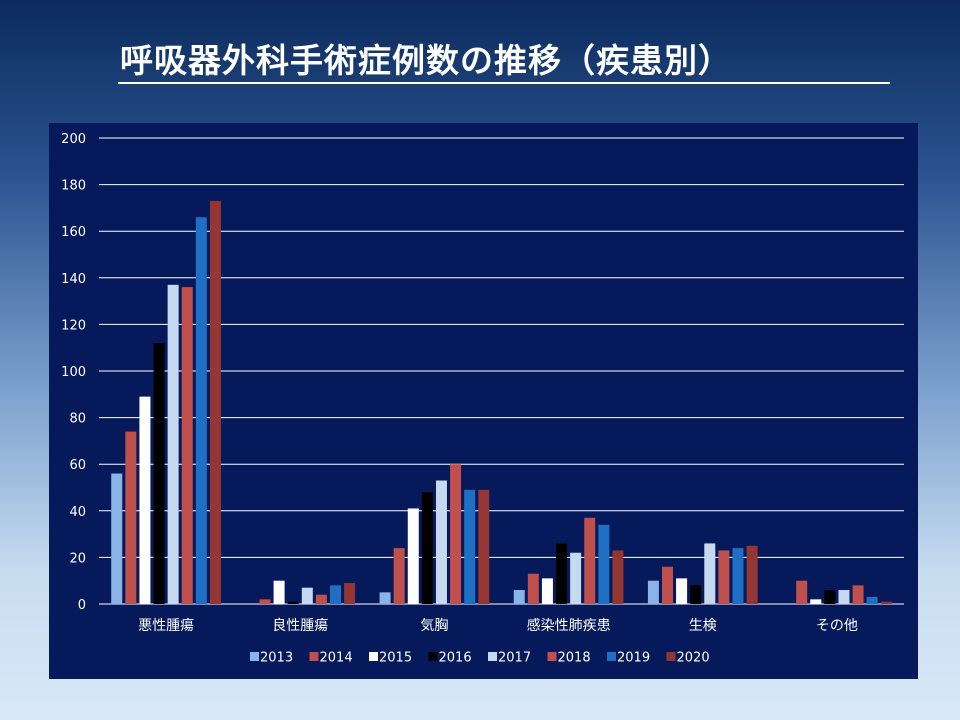 The width and height of the screenshot is (960, 720). I want to click on legend-label: 2014, so click(336, 658).